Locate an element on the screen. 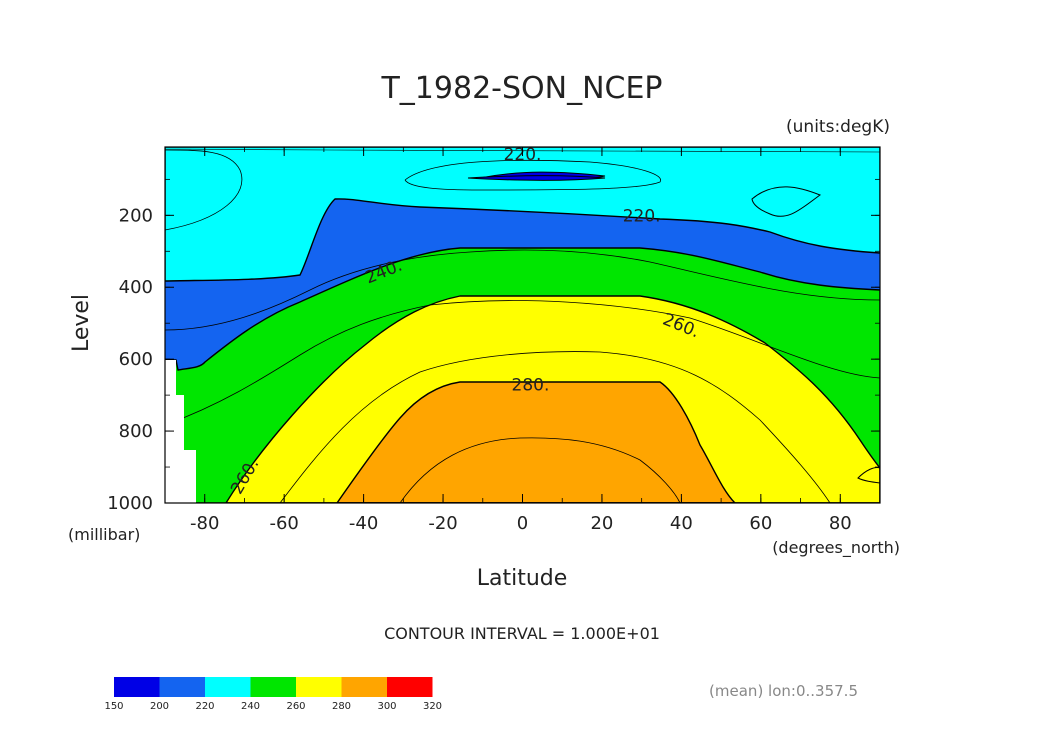 This screenshot has height=739, width=1044. legend-label: 260 is located at coordinates (295, 706).